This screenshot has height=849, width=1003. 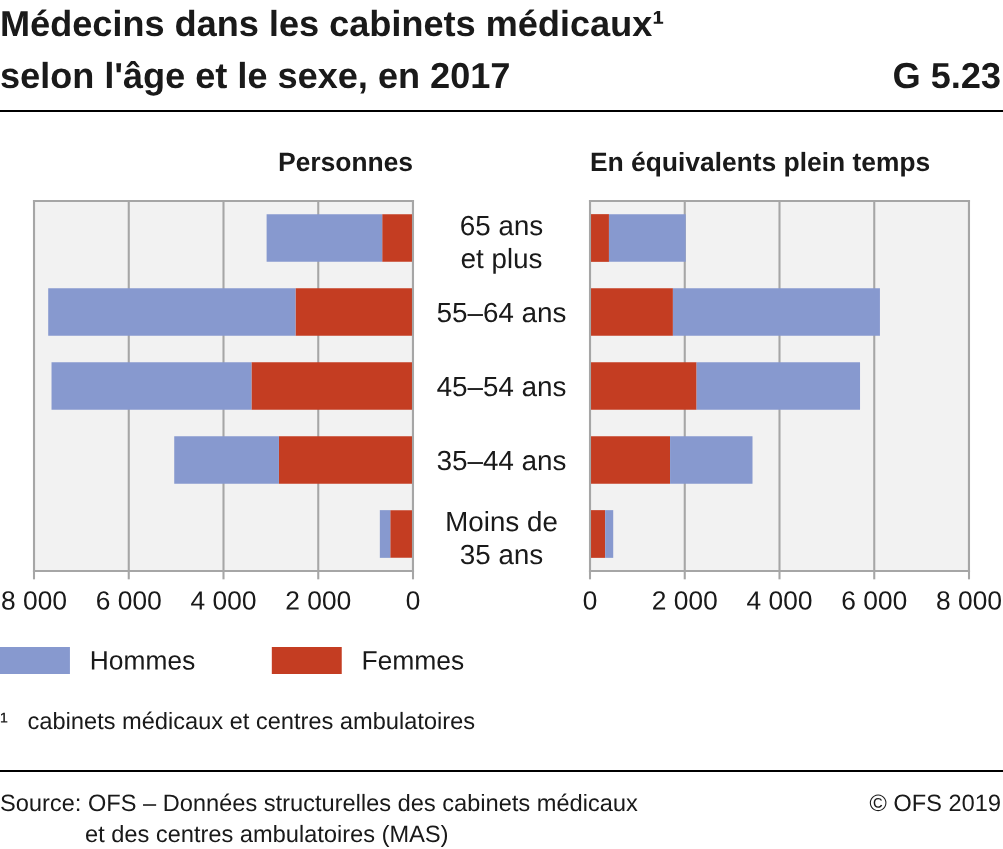 I want to click on text: © OFS 2019, so click(x=934, y=803).